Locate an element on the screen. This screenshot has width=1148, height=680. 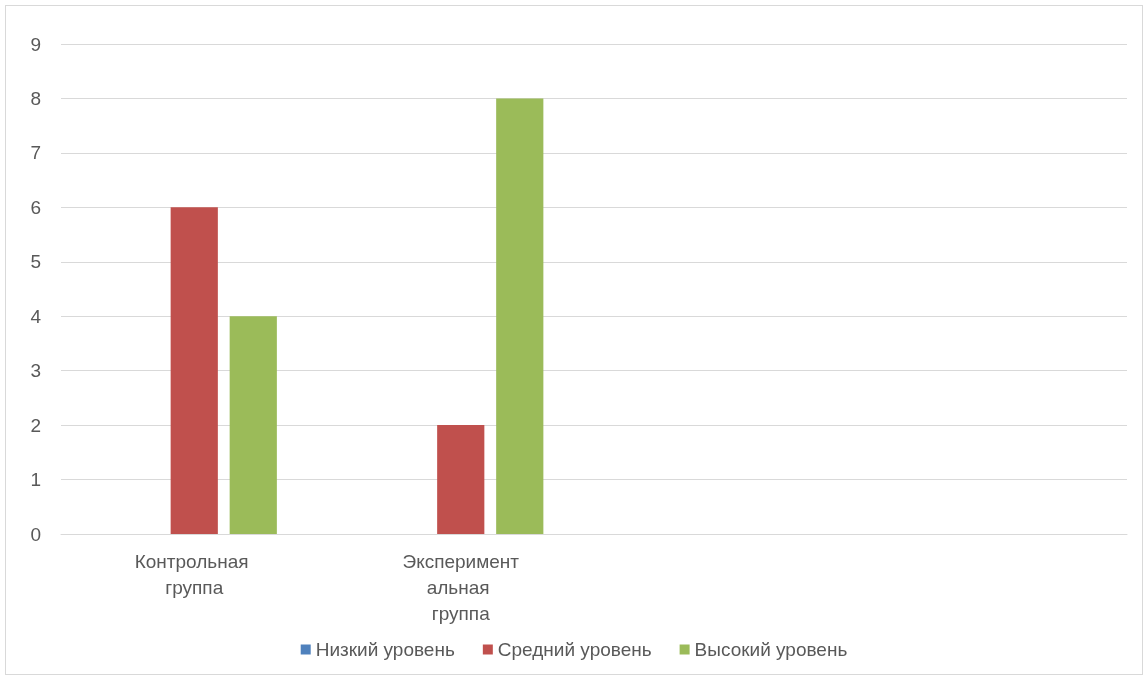
y-tick-label: 5 is located at coordinates (35, 262).